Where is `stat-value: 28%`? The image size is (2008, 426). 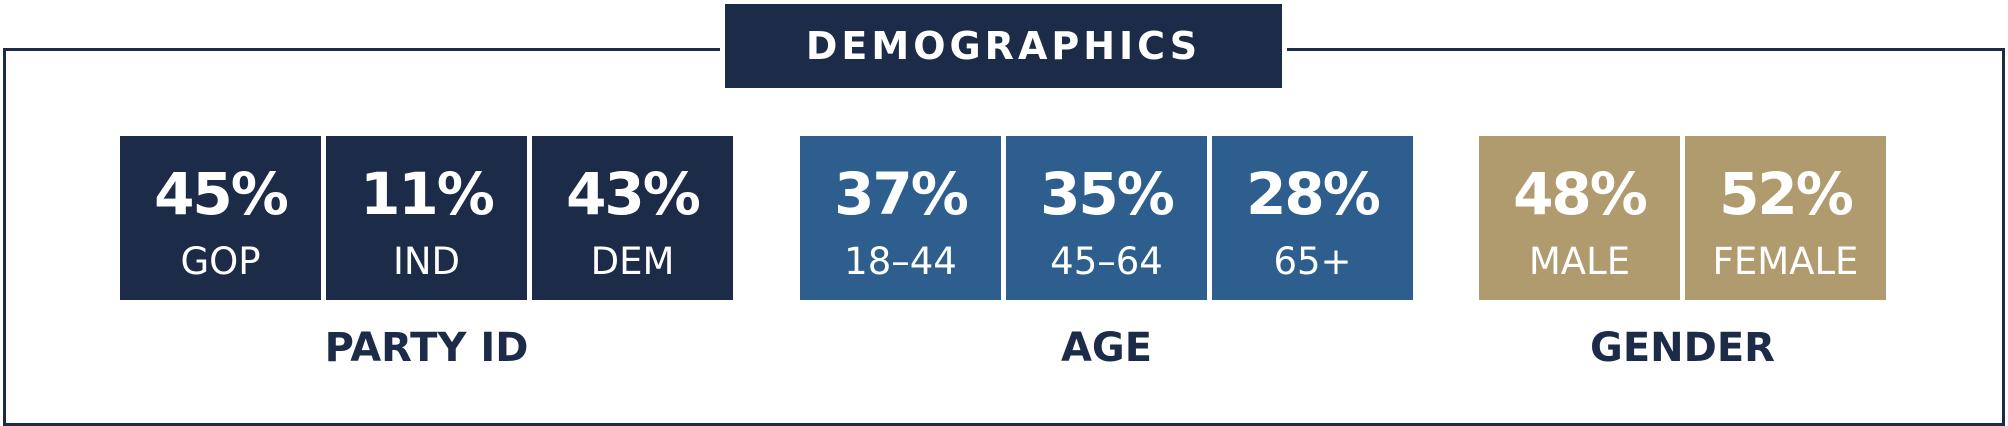
stat-value: 28% is located at coordinates (1313, 194).